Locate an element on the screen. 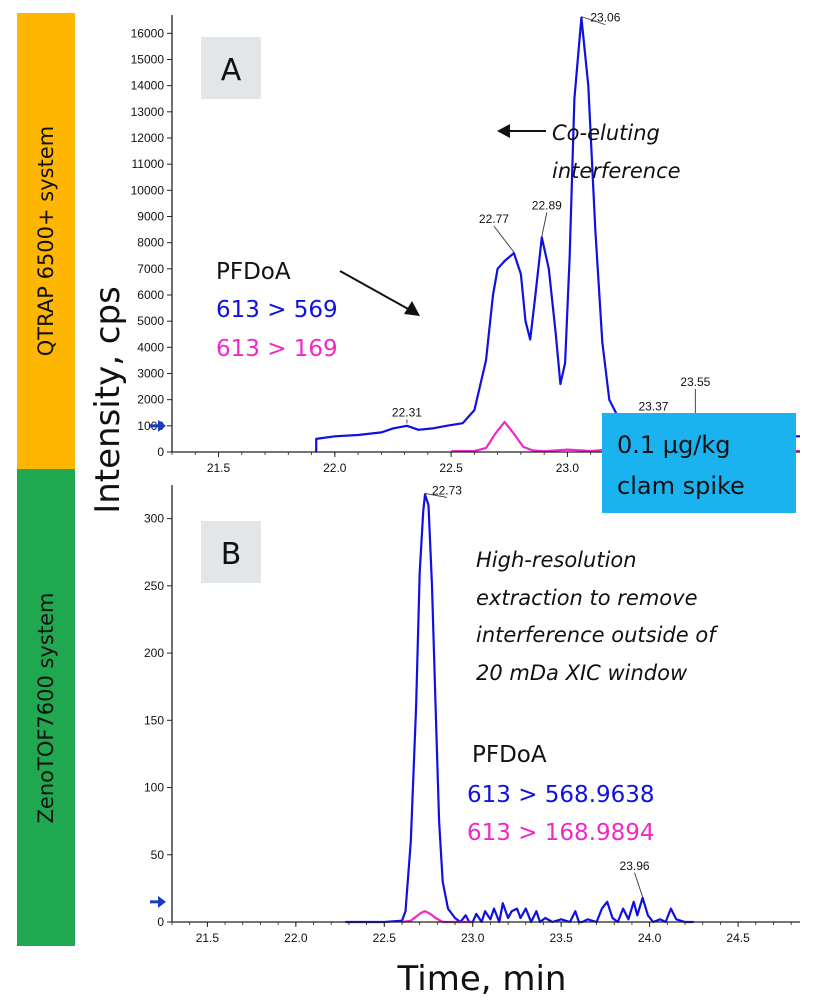 Image resolution: width=825 pixels, height=1008 pixels. panel-b-x-tick-label: 23.0 is located at coordinates (473, 938).